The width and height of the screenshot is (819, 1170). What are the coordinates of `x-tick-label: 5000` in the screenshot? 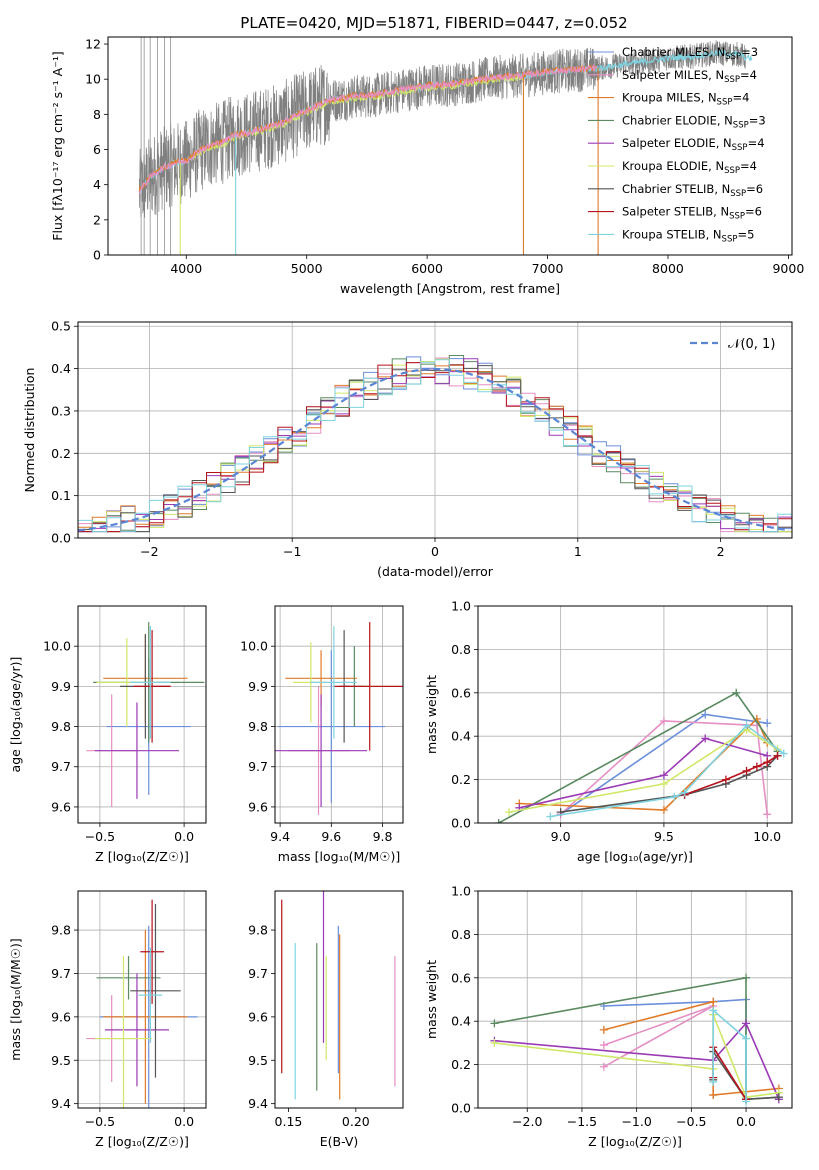 It's located at (307, 268).